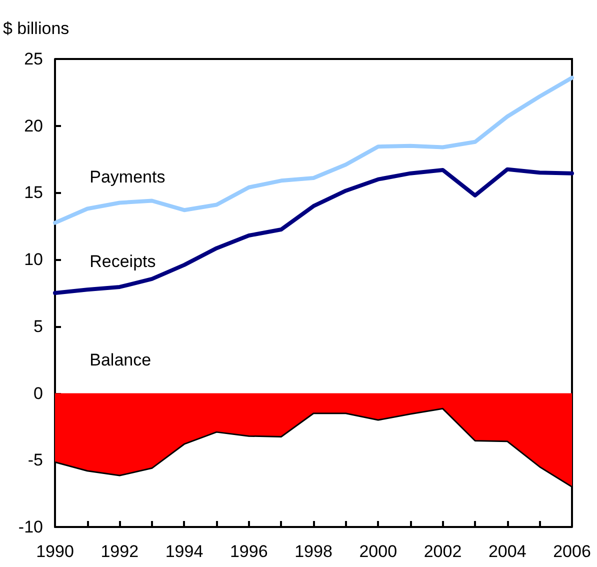  What do you see at coordinates (507, 551) in the screenshot?
I see `x-tick-label: 2004` at bounding box center [507, 551].